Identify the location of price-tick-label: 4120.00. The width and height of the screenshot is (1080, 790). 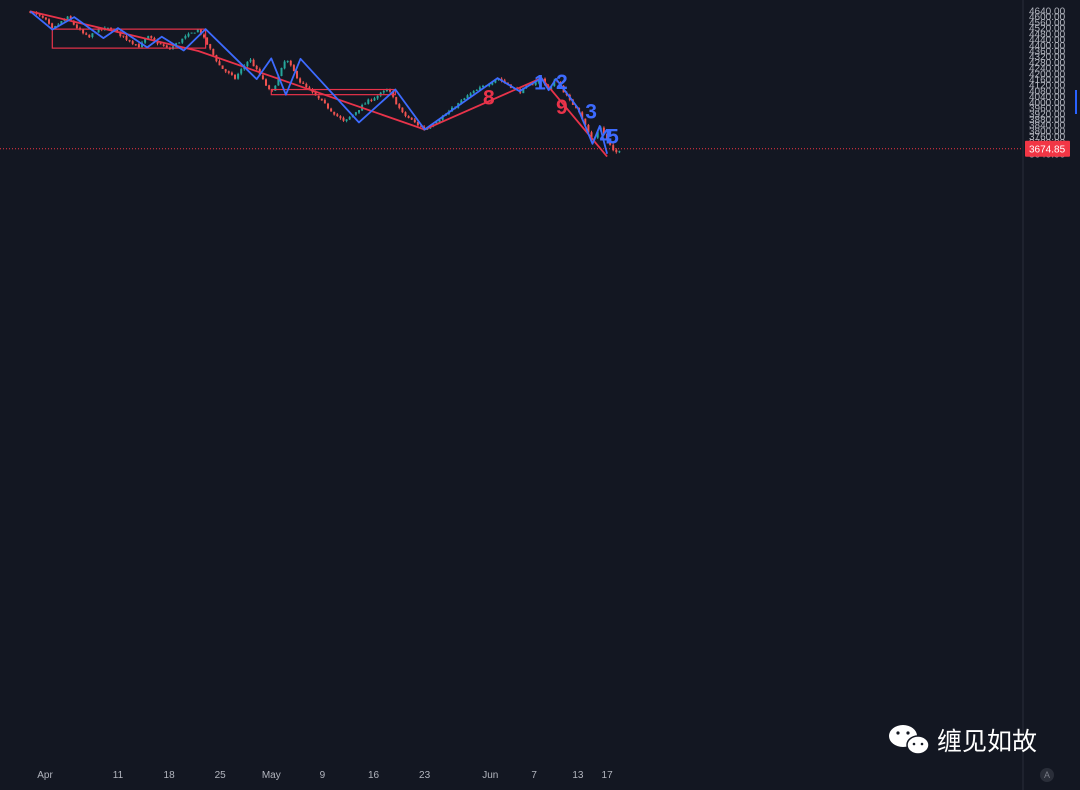
(1047, 86).